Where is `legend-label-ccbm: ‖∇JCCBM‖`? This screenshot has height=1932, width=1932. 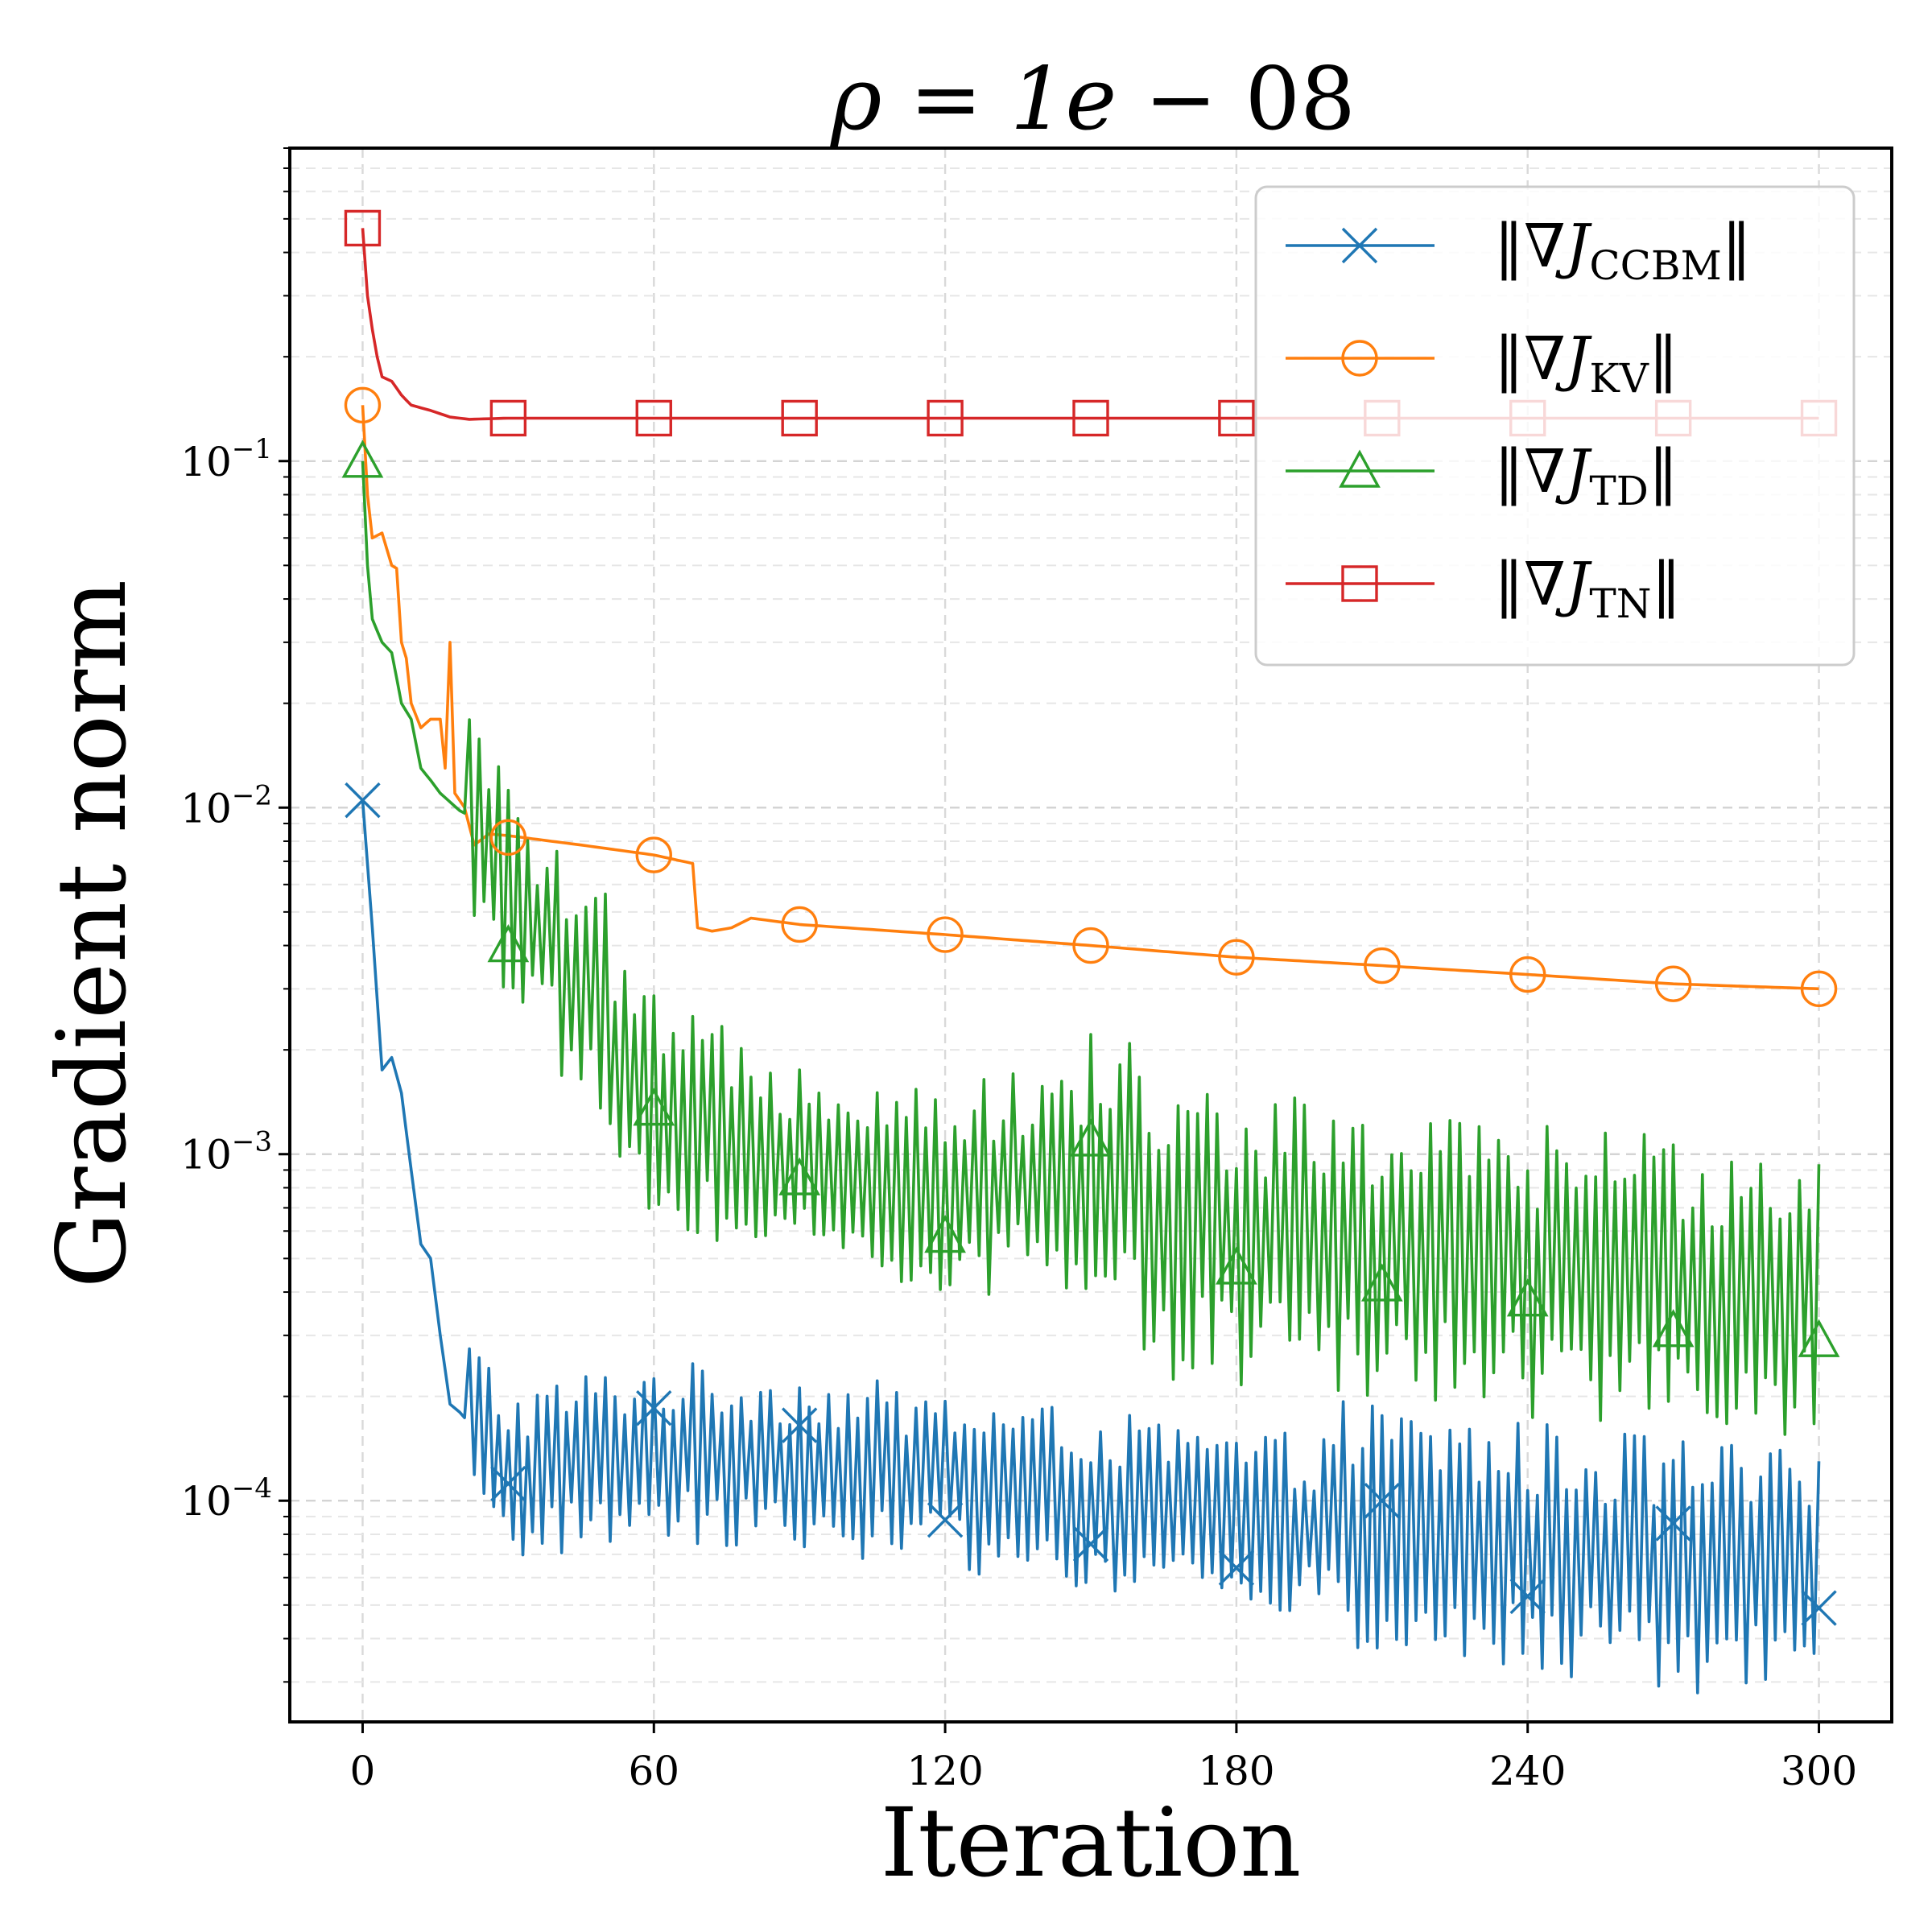 legend-label-ccbm: ‖∇JCCBM‖ is located at coordinates (1623, 250).